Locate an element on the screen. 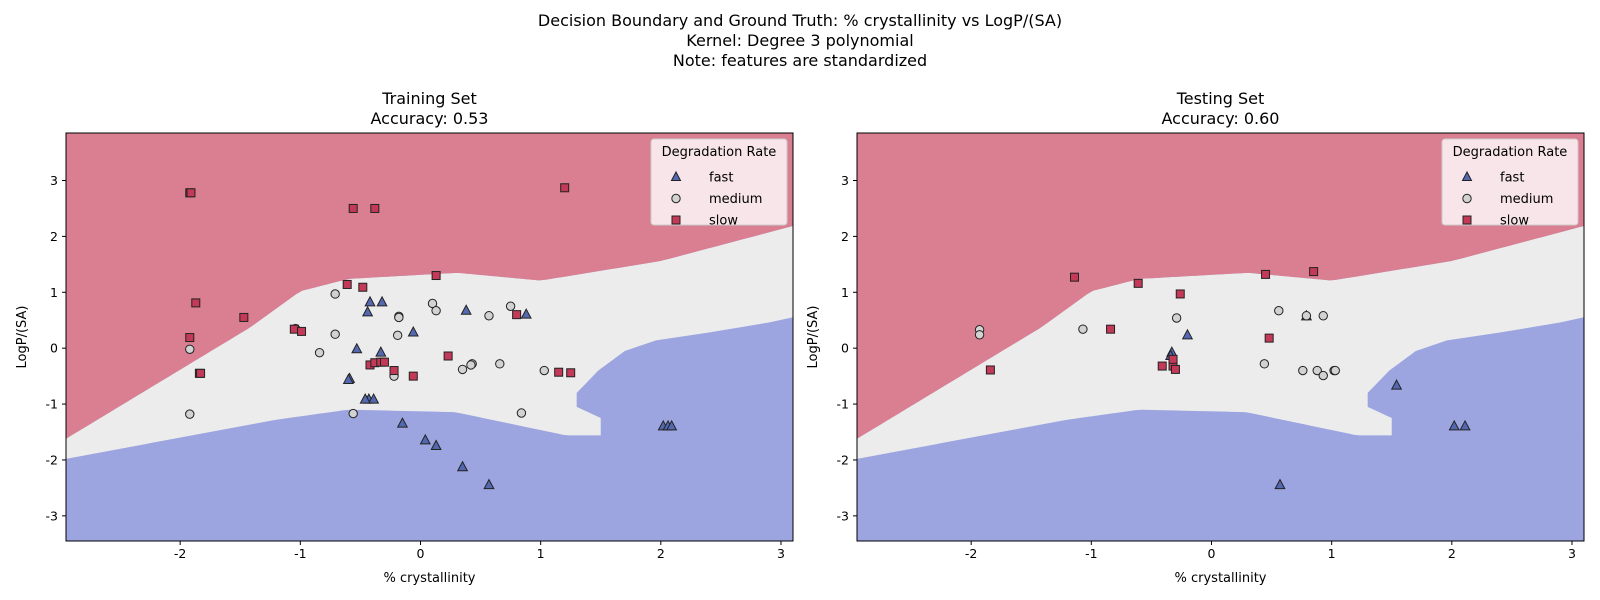 The height and width of the screenshot is (600, 1600). y-axis-label: LogP/(SA) is located at coordinates (813, 337).